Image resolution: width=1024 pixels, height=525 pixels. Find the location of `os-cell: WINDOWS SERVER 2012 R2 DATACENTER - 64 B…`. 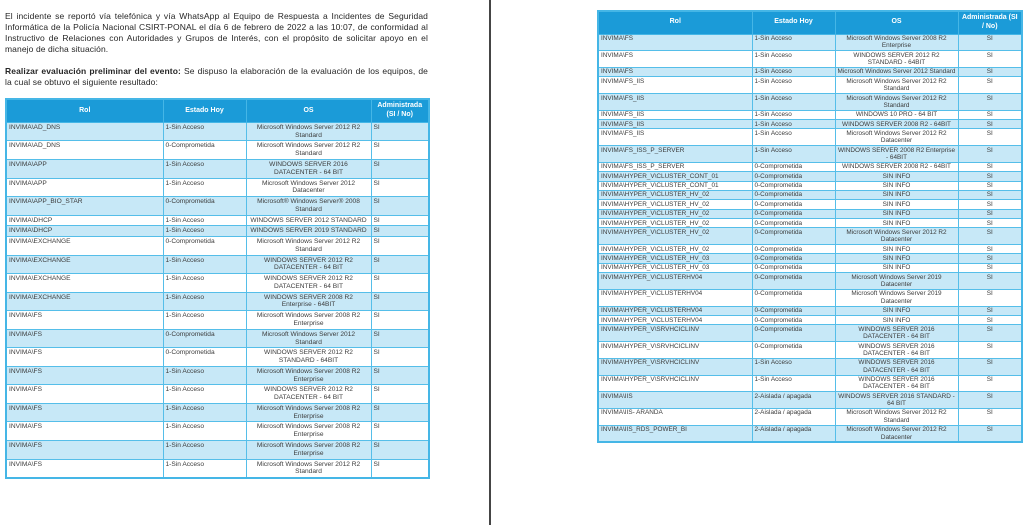

os-cell: WINDOWS SERVER 2012 R2 DATACENTER - 64 B… is located at coordinates (308, 394).